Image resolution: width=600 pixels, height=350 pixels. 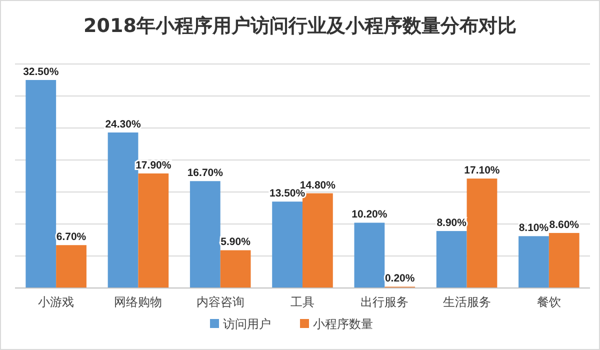 What do you see at coordinates (247, 324) in the screenshot?
I see `legend-label: 访问用户` at bounding box center [247, 324].